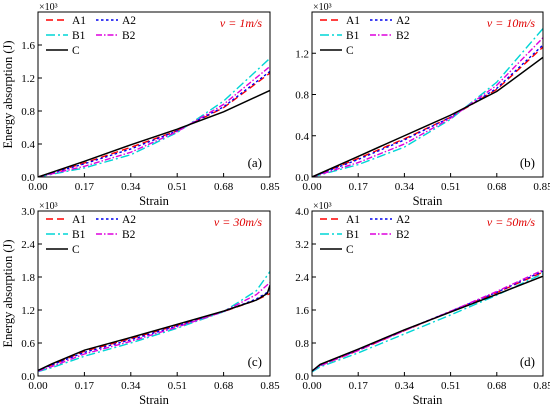 The height and width of the screenshot is (410, 550). Describe the element at coordinates (238, 222) in the screenshot. I see `velocity-annotation: v = 30m/s` at that location.